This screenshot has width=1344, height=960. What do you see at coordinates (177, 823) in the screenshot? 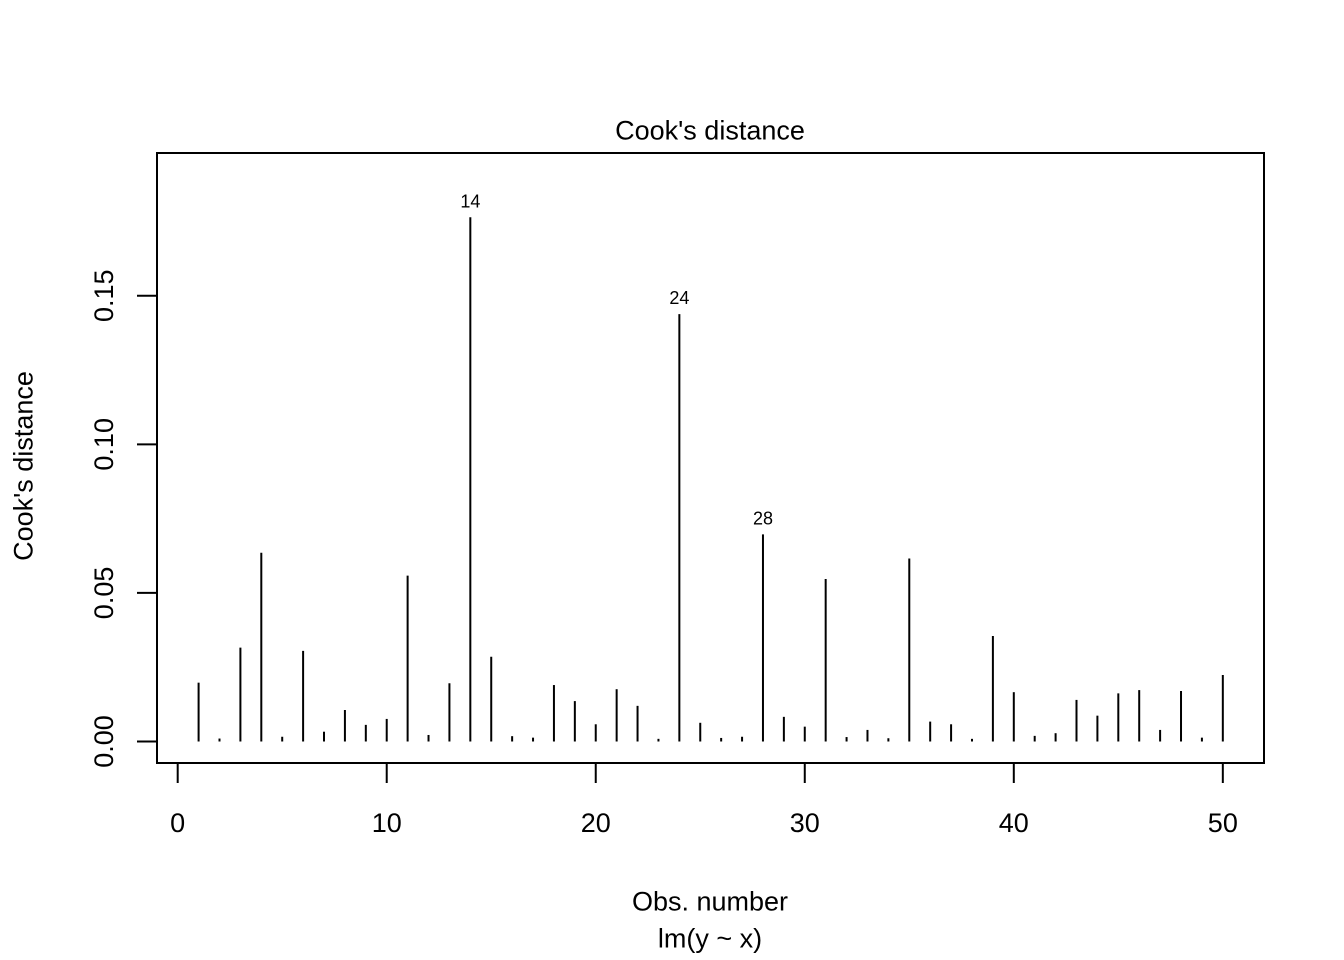
I see `x-axis-tick-label: 0` at bounding box center [177, 823].